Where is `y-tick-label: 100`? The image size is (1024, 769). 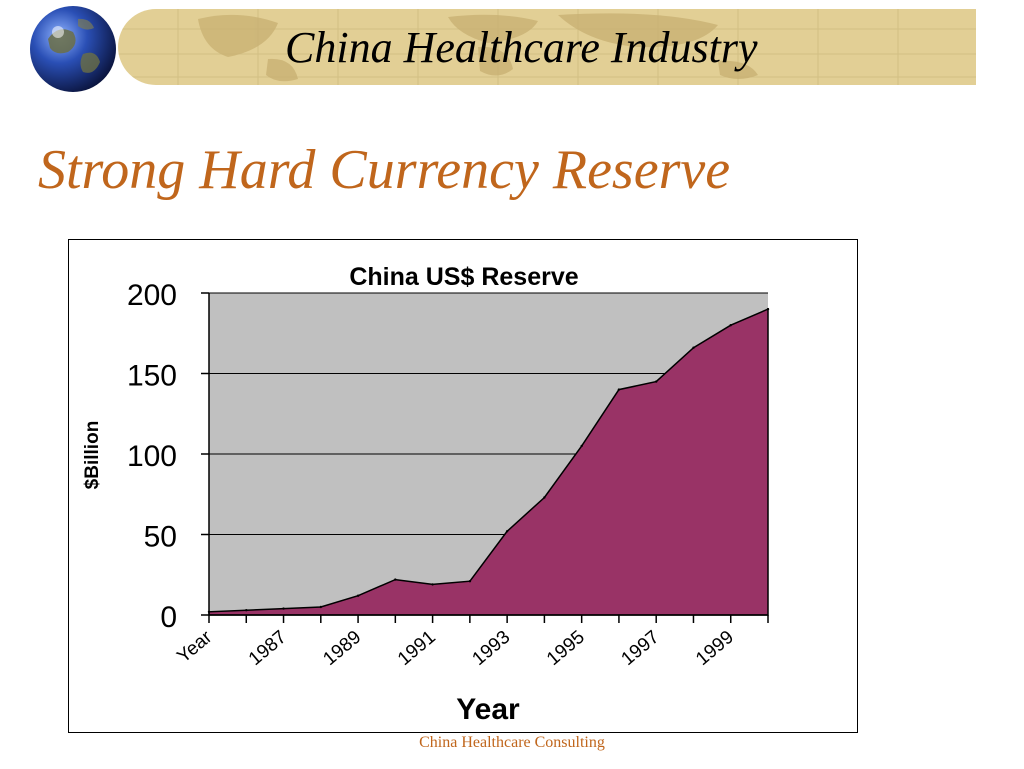 y-tick-label: 100 is located at coordinates (152, 456).